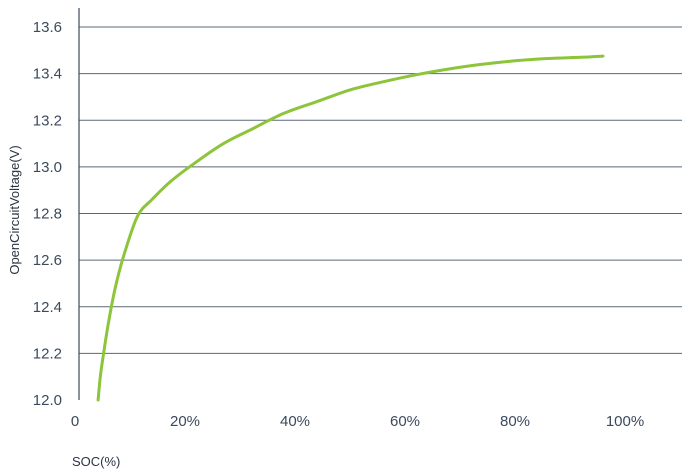 This screenshot has height=472, width=694. What do you see at coordinates (47, 74) in the screenshot?
I see `y-tick-label: 13.4` at bounding box center [47, 74].